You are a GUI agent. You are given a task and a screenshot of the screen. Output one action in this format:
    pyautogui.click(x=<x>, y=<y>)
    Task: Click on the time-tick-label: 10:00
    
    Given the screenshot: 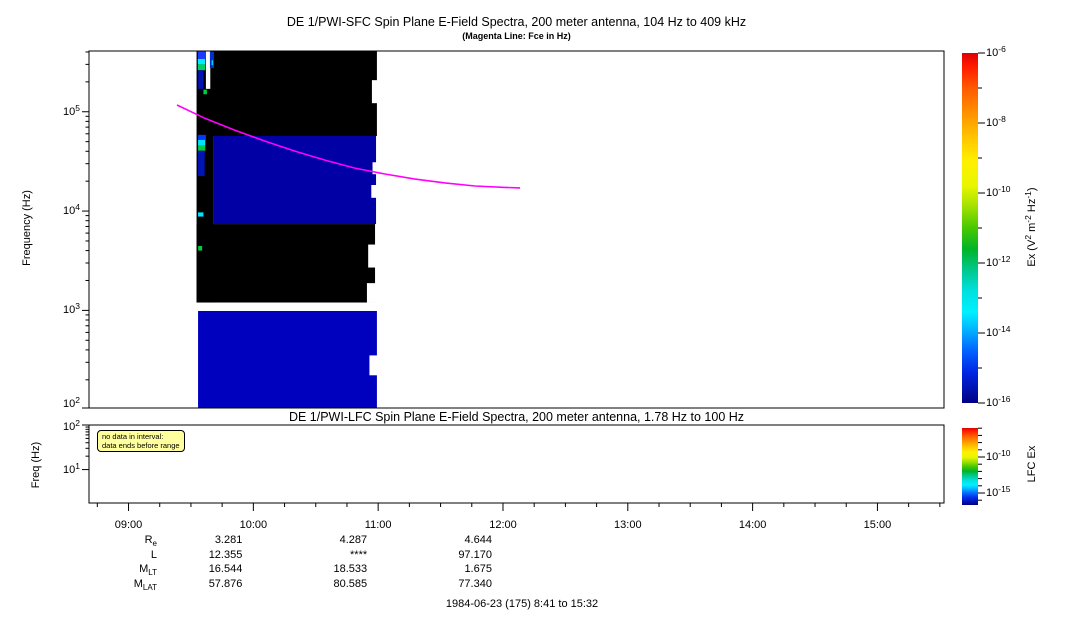 What is the action you would take?
    pyautogui.click(x=253, y=525)
    